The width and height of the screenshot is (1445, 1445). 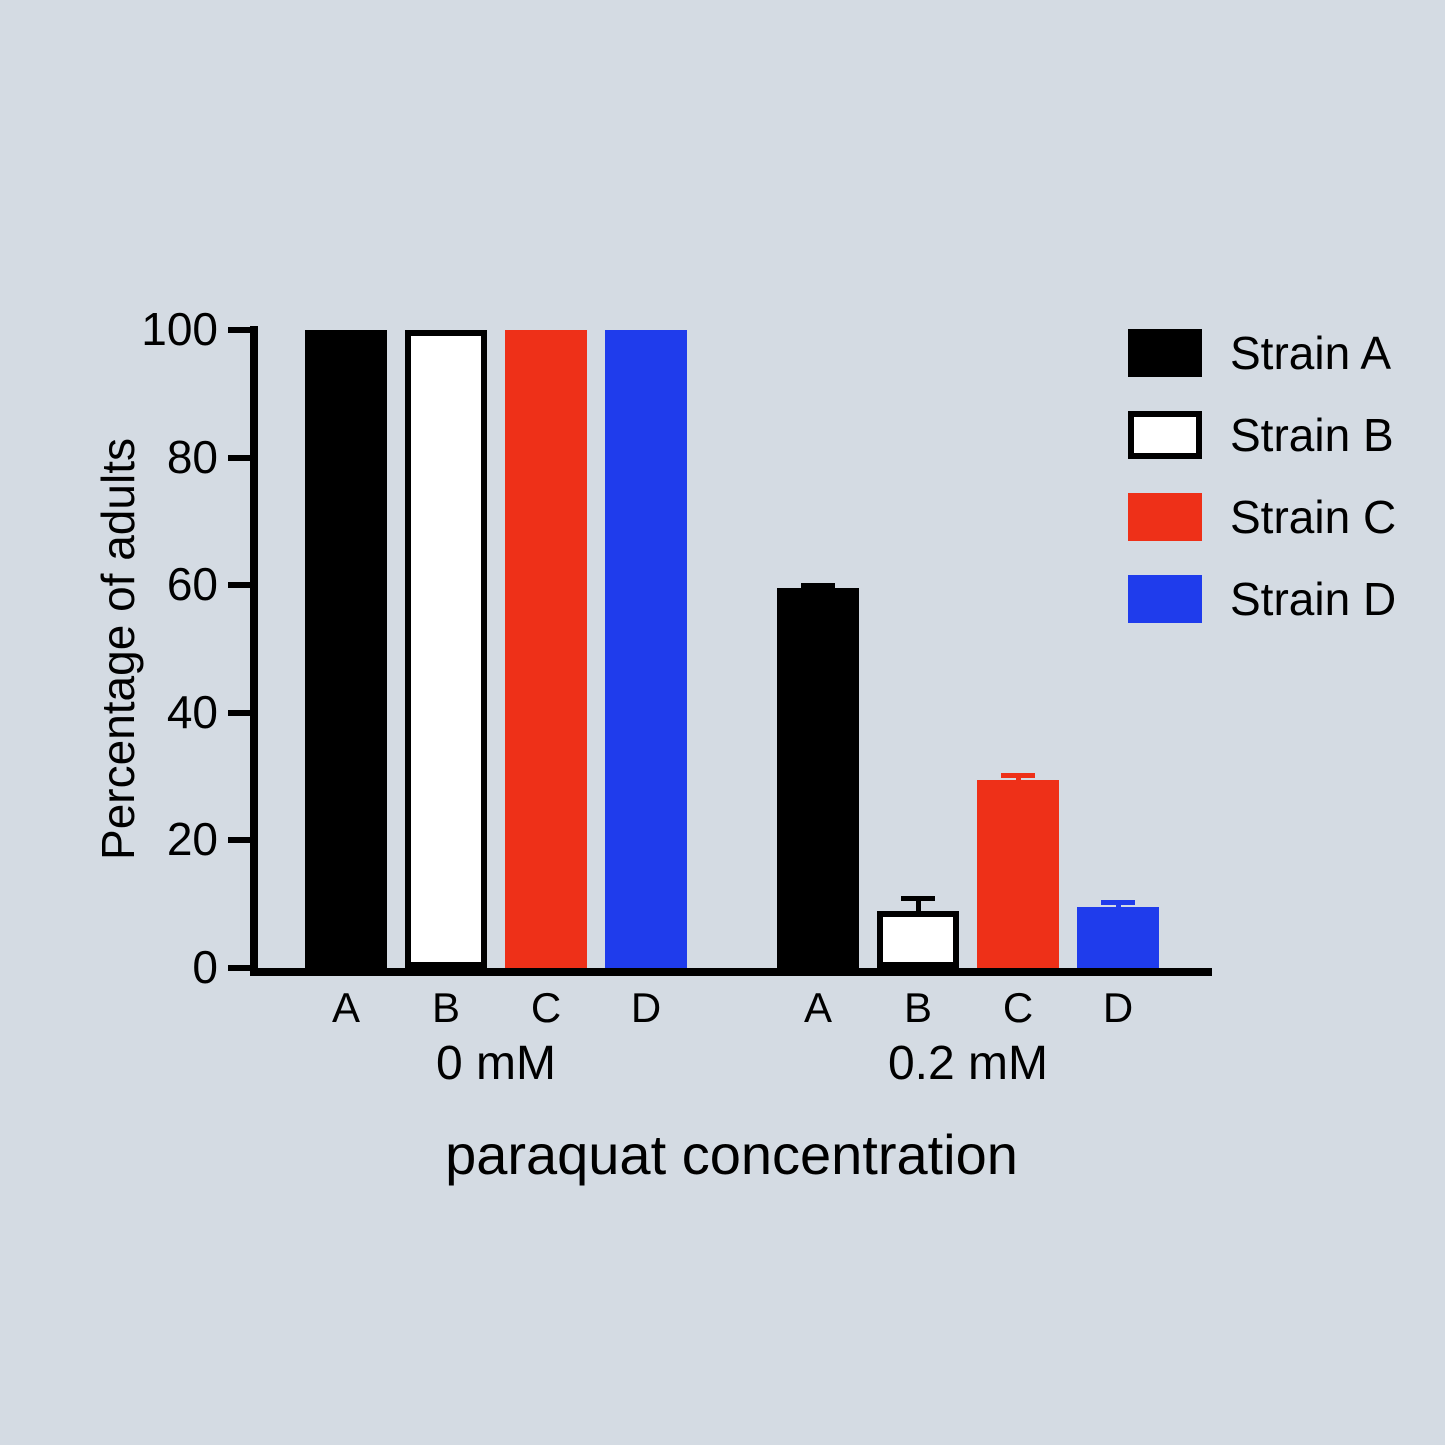 I want to click on y-tick-label: 20, so click(x=192, y=839).